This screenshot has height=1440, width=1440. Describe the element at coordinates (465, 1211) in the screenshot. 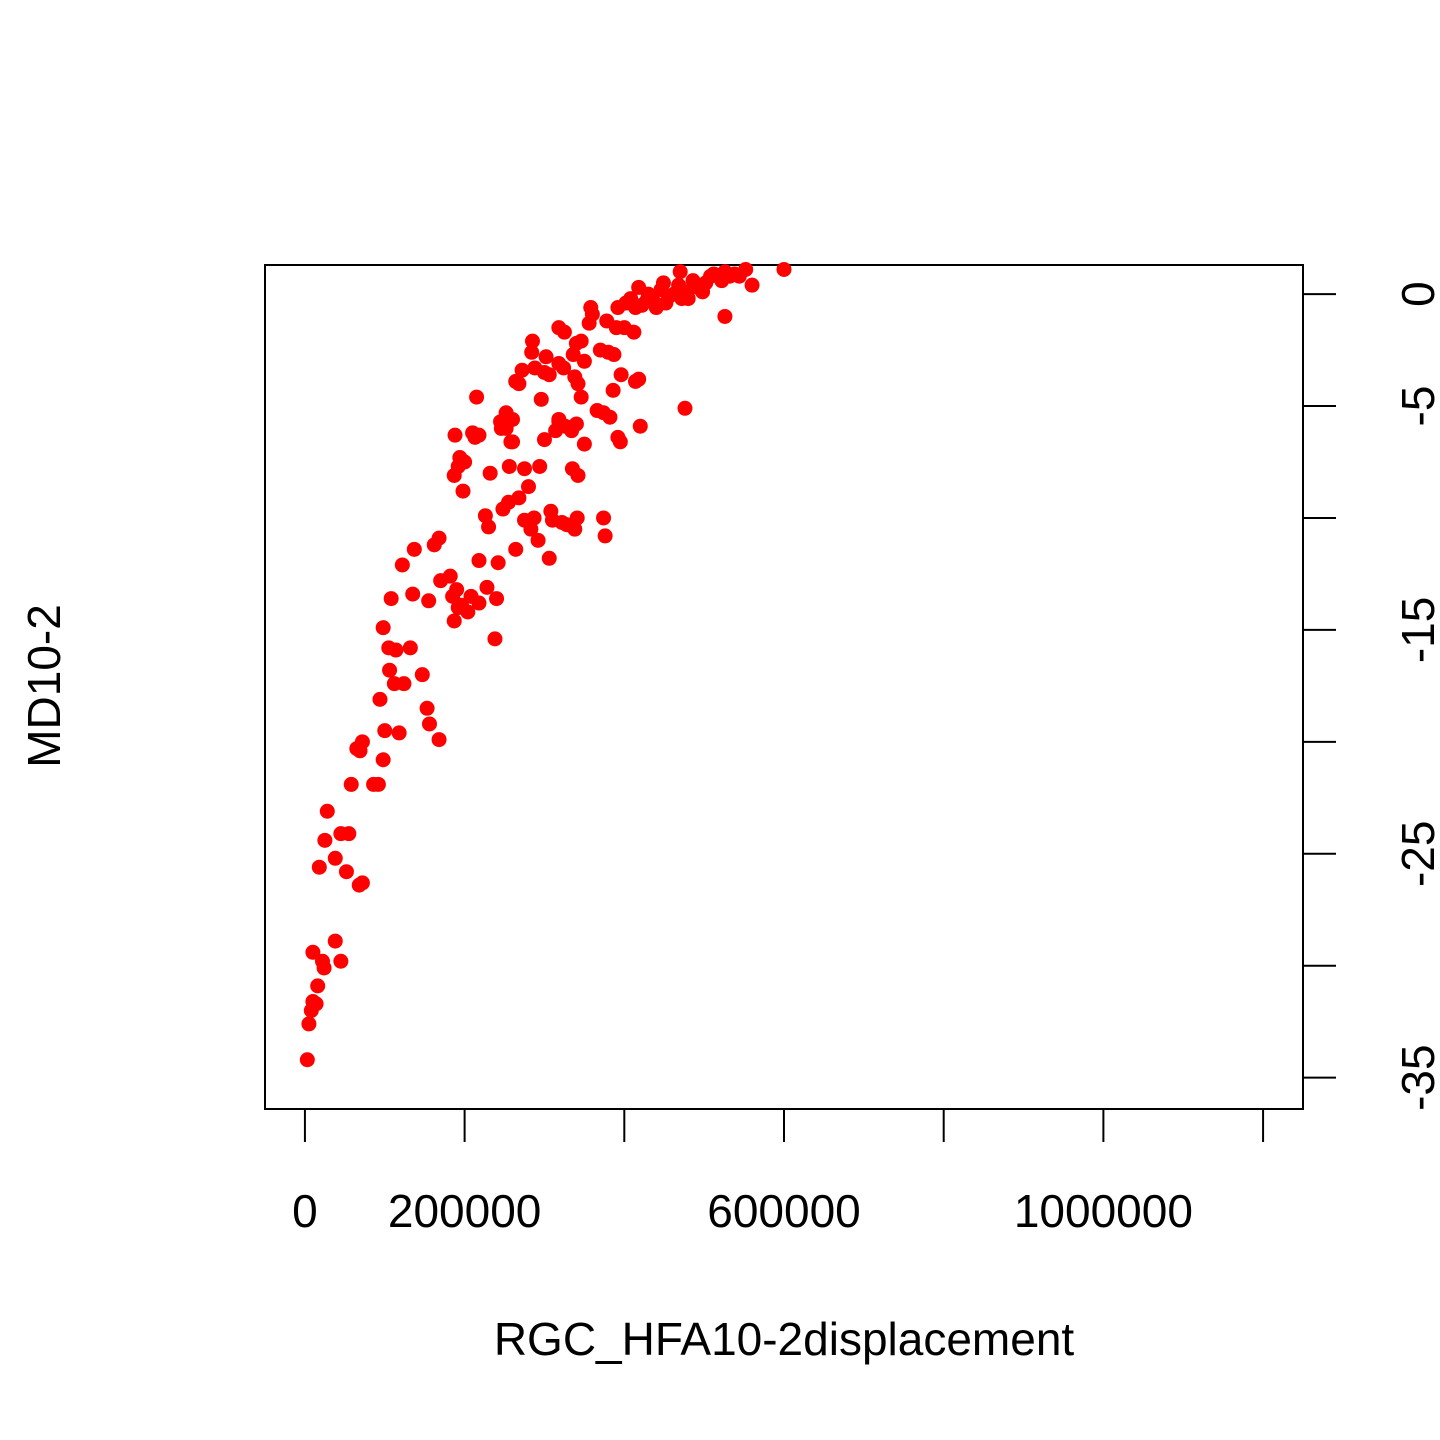

I see `x-tick-label: 200000` at that location.